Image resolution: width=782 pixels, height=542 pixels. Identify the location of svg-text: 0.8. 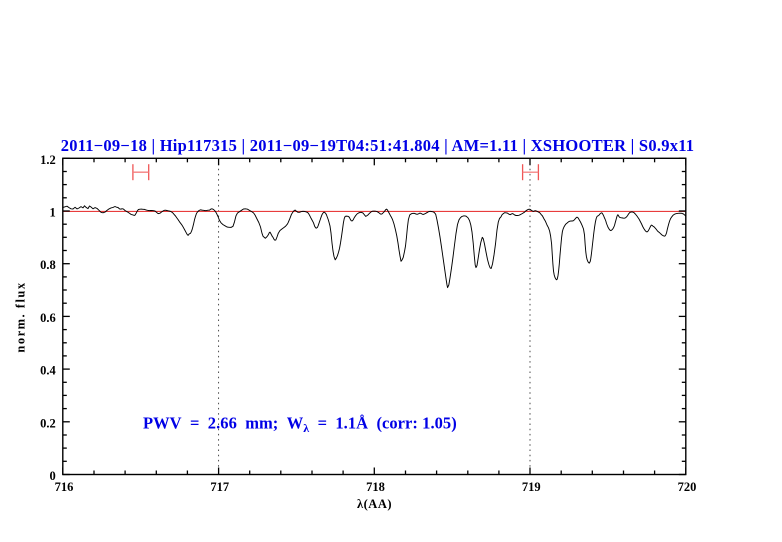
(48, 265).